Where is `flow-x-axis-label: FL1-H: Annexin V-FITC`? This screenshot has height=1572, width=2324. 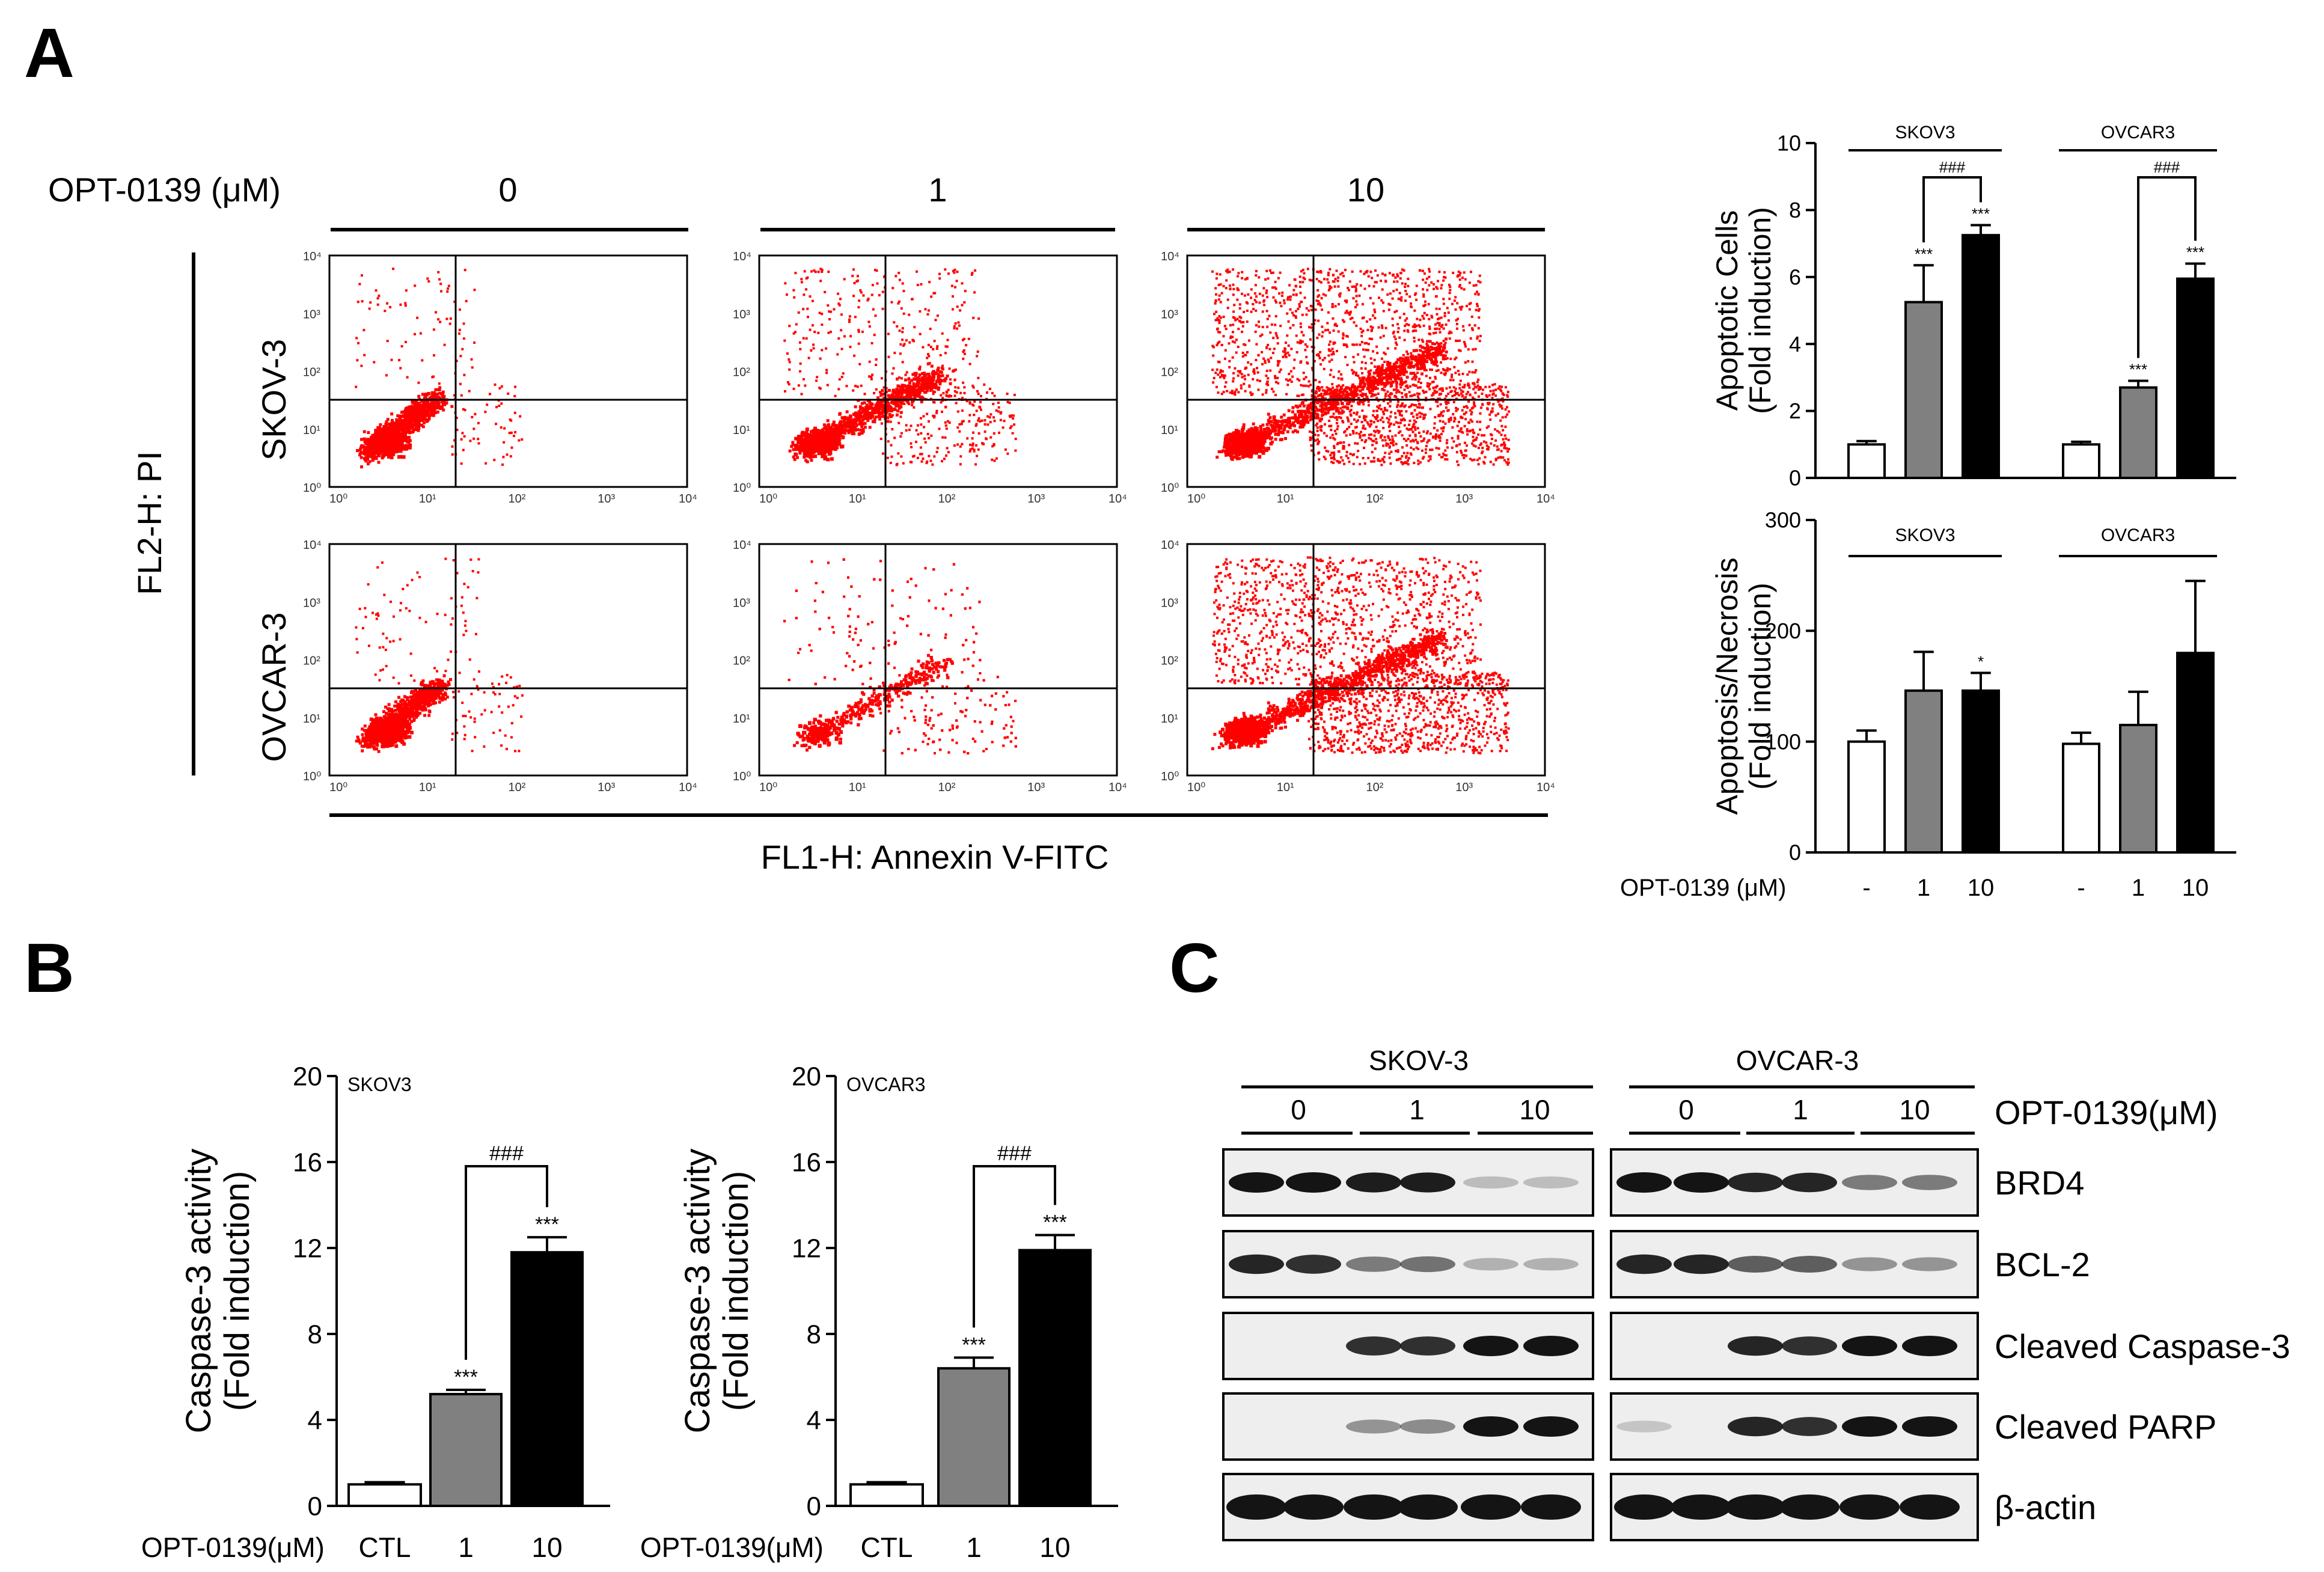
flow-x-axis-label: FL1-H: Annexin V-FITC is located at coordinates (935, 857).